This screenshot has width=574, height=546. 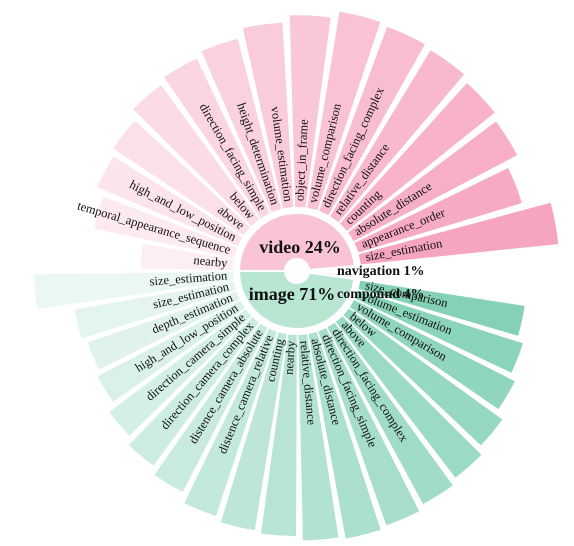 I want to click on group-percent-navigation: 1%, so click(x=412, y=271).